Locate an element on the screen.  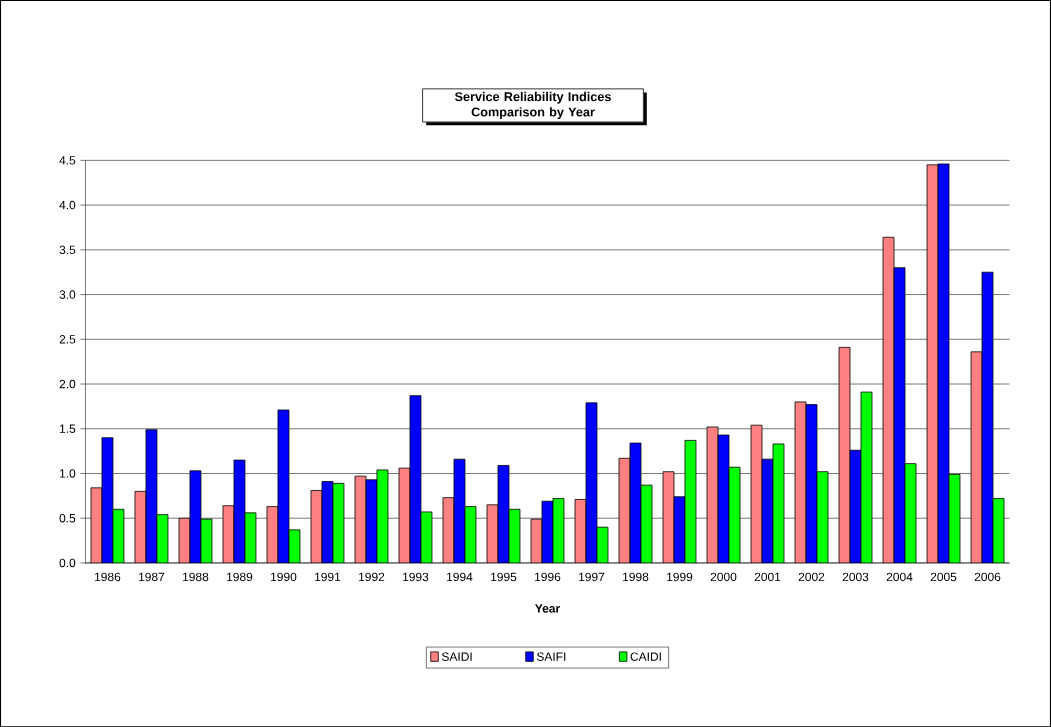
x-tick-label: 2006 is located at coordinates (987, 576).